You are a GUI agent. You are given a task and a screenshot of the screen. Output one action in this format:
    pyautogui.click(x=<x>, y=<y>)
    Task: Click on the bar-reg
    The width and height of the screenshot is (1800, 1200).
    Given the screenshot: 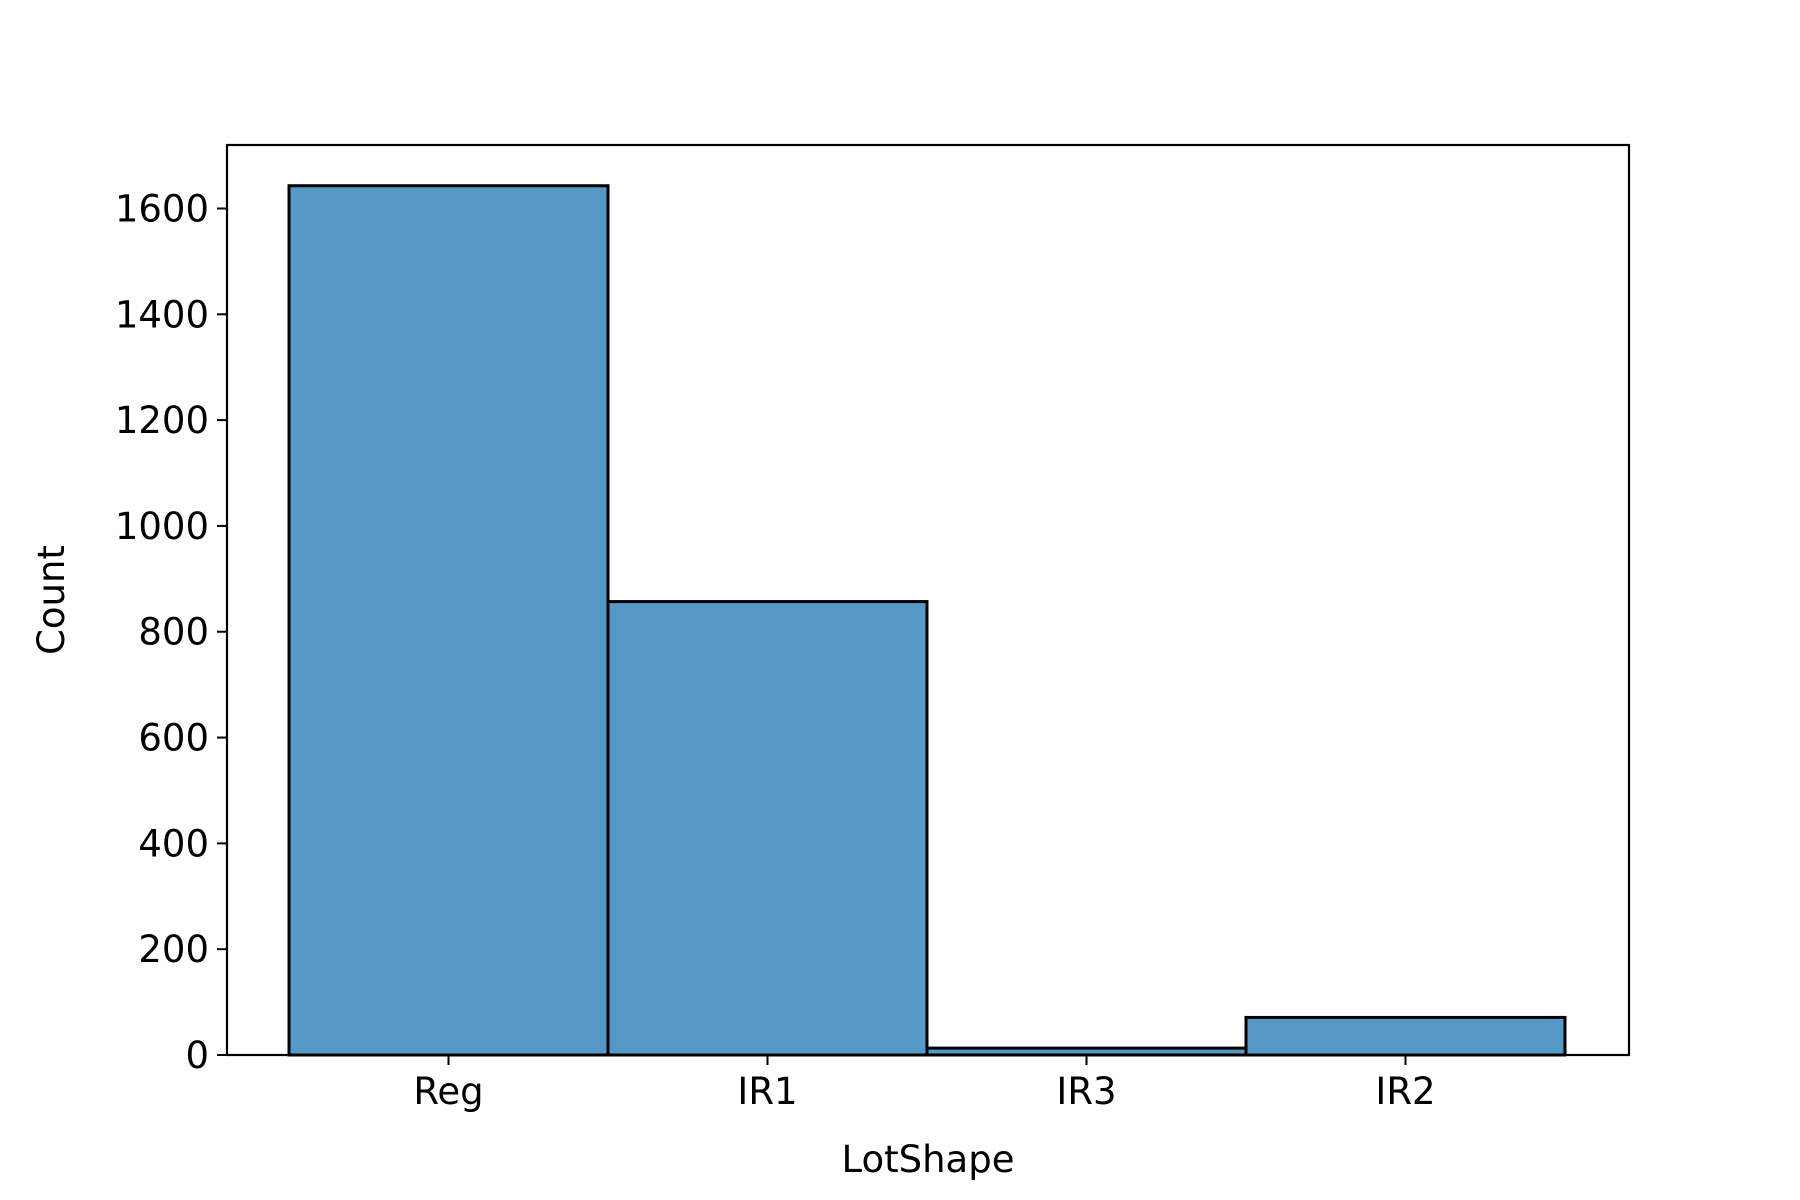 What is the action you would take?
    pyautogui.click(x=448, y=620)
    